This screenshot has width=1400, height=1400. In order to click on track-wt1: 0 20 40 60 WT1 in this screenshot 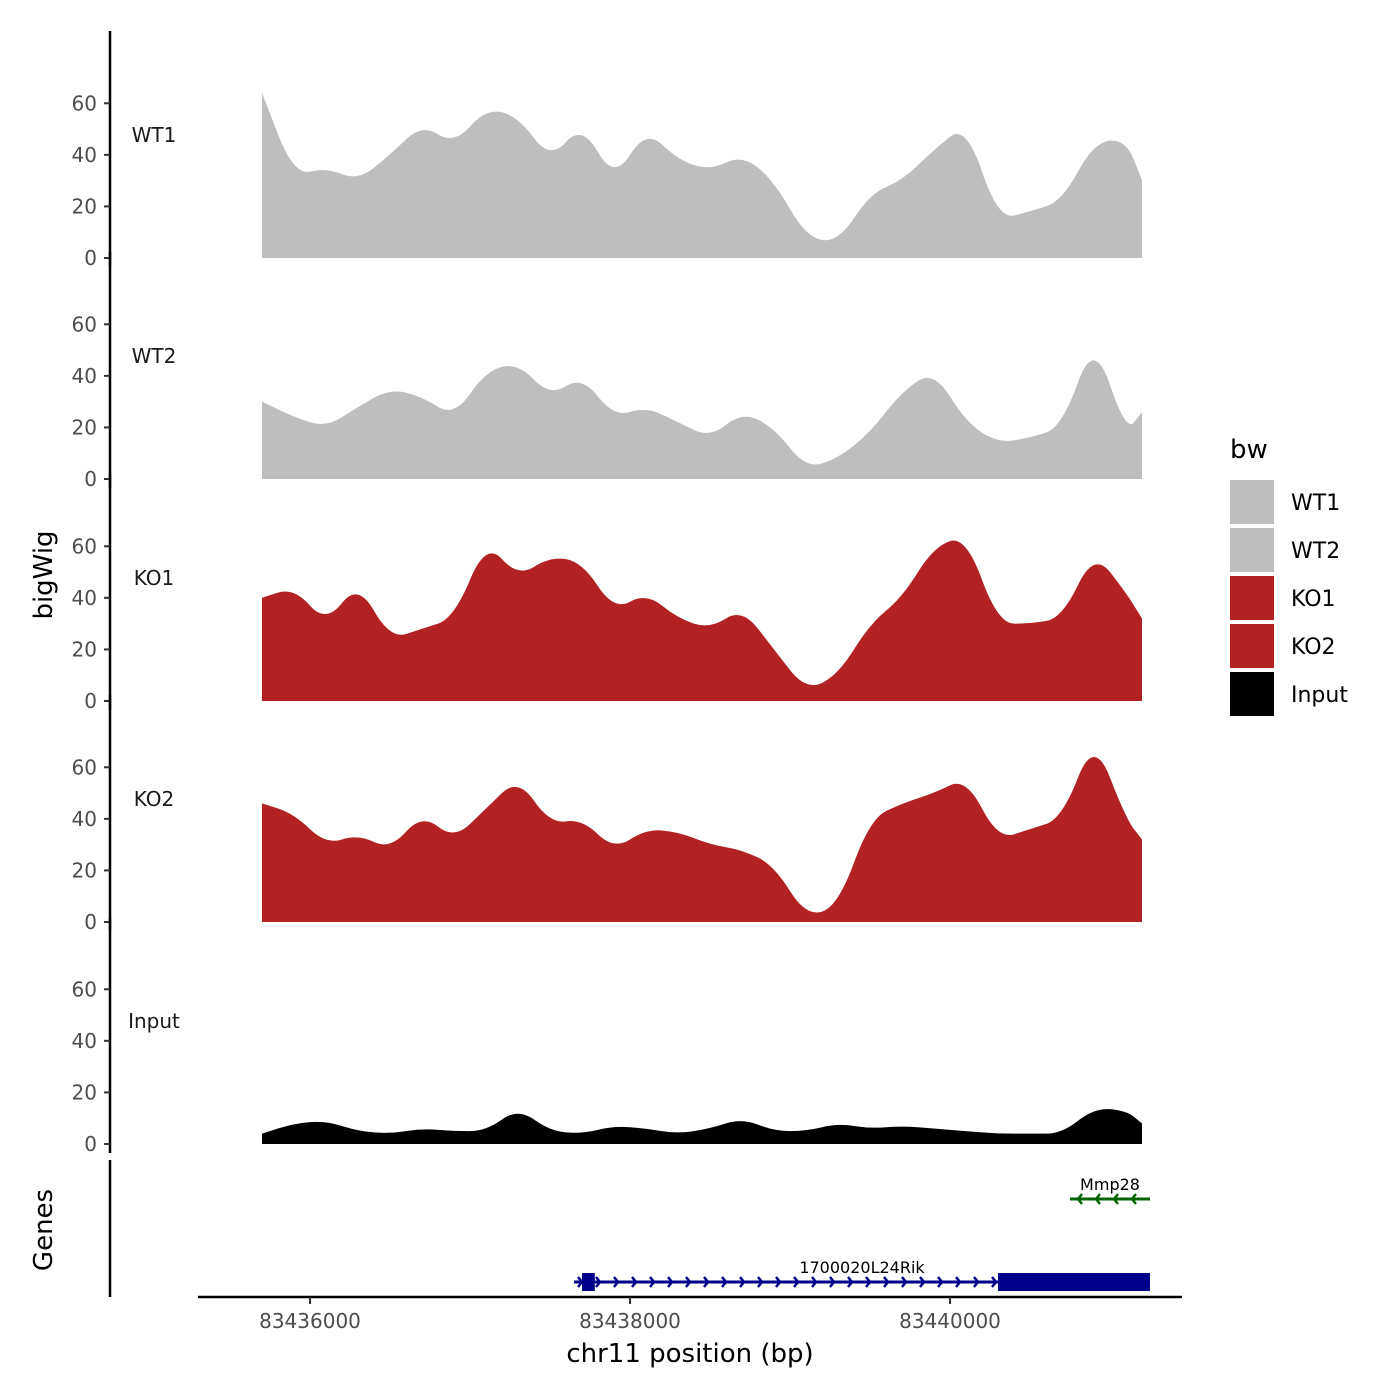, I will do `click(607, 150)`.